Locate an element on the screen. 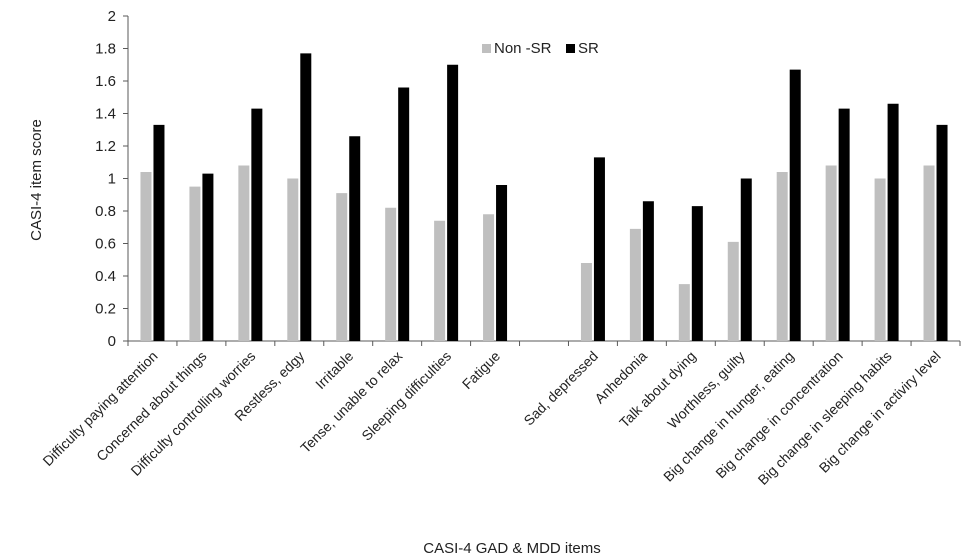 This screenshot has width=967, height=560. y-tick-label: 0.2 is located at coordinates (105, 309).